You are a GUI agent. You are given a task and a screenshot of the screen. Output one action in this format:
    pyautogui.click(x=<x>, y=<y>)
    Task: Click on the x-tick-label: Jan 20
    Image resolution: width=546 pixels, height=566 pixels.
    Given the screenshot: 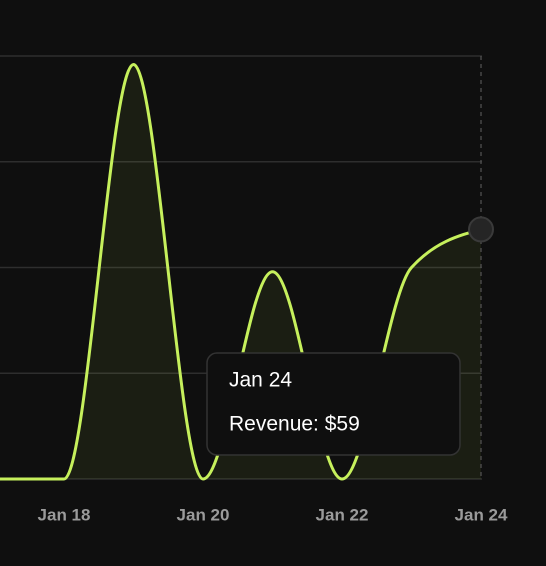 What is the action you would take?
    pyautogui.click(x=203, y=514)
    